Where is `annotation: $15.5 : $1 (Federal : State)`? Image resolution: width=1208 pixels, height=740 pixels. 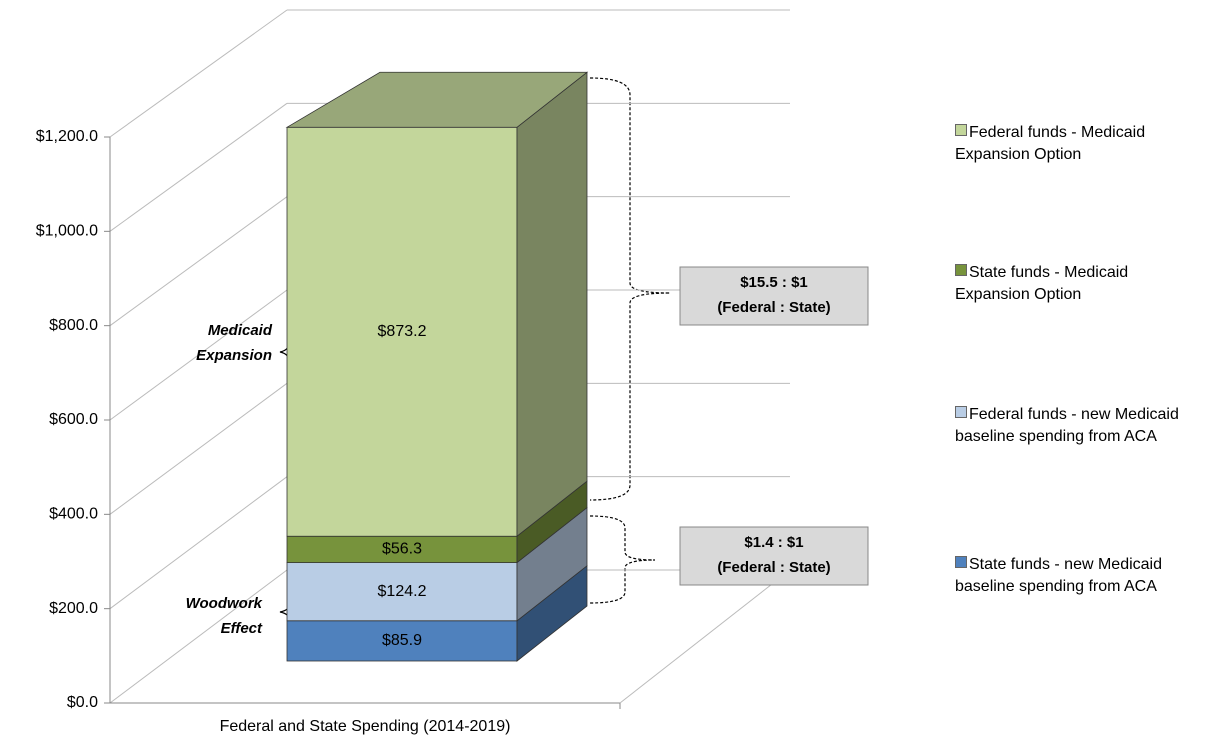
annotation: $15.5 : $1 (Federal : State) is located at coordinates (774, 296).